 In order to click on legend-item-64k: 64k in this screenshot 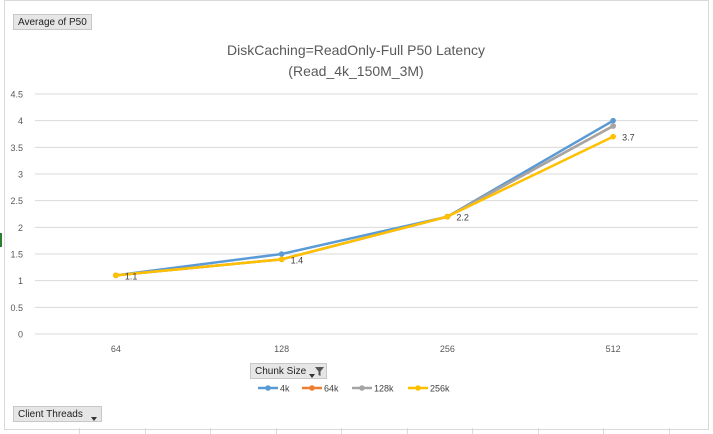, I will do `click(320, 389)`.